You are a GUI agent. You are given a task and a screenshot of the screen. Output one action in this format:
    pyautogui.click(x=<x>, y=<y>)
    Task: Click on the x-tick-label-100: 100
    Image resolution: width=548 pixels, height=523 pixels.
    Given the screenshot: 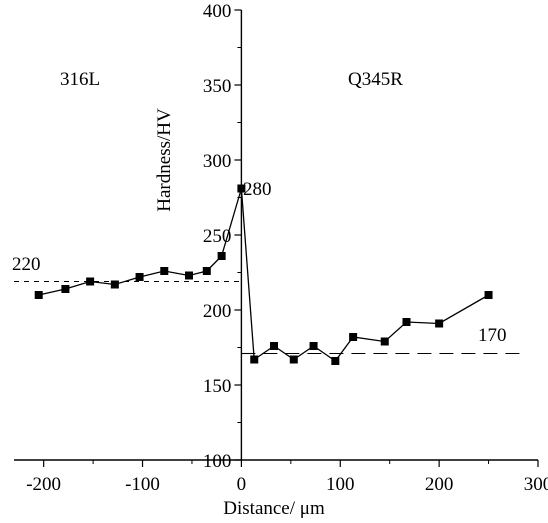 What is the action you would take?
    pyautogui.click(x=340, y=484)
    